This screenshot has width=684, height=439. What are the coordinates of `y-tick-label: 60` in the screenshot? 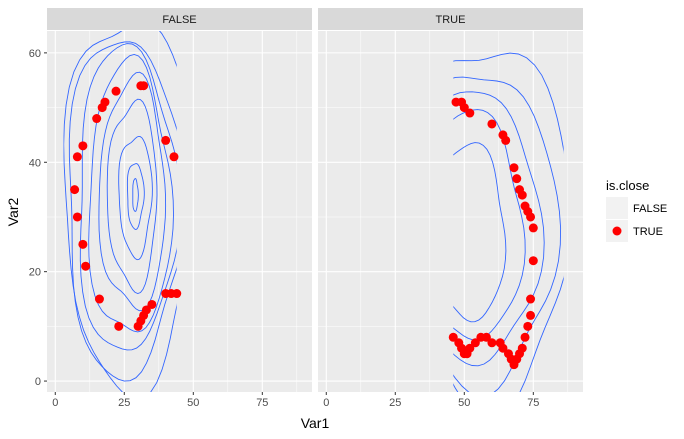 It's located at (35, 54).